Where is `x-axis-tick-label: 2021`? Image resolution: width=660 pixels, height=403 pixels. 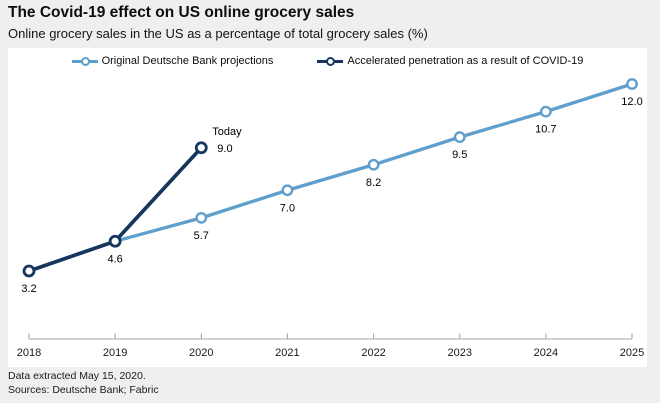 x-axis-tick-label: 2021 is located at coordinates (287, 353).